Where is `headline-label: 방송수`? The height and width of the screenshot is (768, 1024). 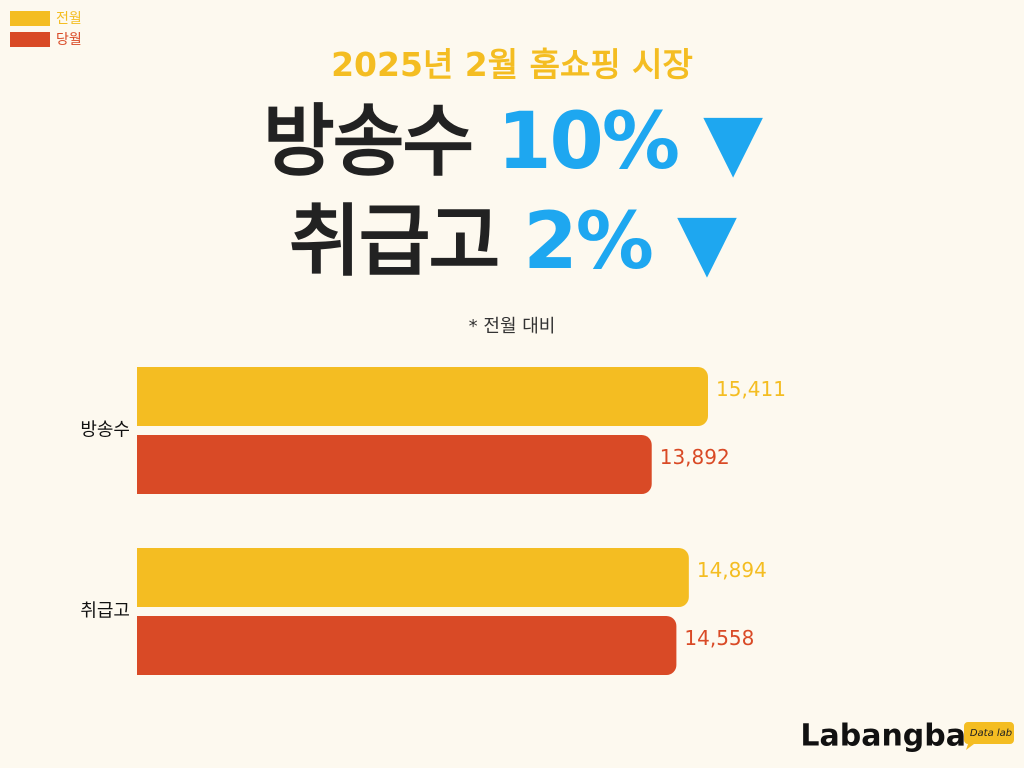 headline-label: 방송수 is located at coordinates (368, 142).